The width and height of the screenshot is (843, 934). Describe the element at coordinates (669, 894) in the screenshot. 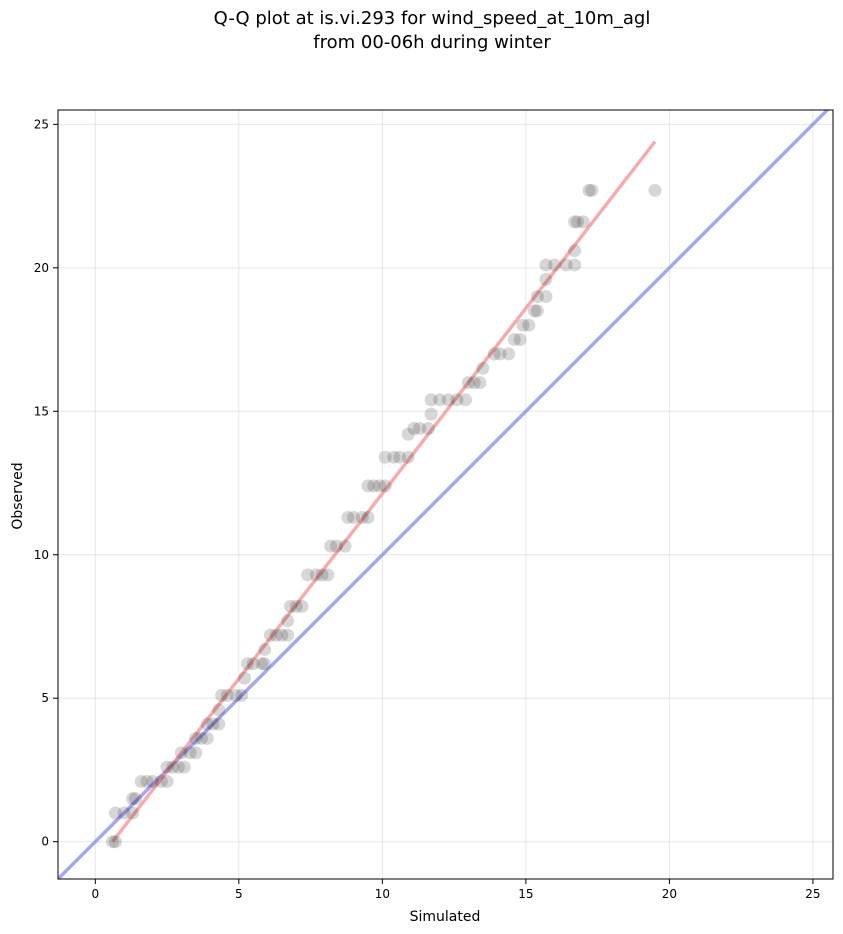

I see `x-tick-label: 20` at that location.